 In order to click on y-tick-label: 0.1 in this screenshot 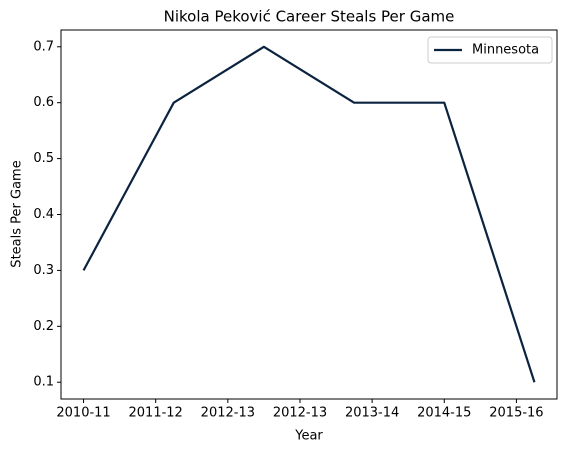, I will do `click(43, 382)`.